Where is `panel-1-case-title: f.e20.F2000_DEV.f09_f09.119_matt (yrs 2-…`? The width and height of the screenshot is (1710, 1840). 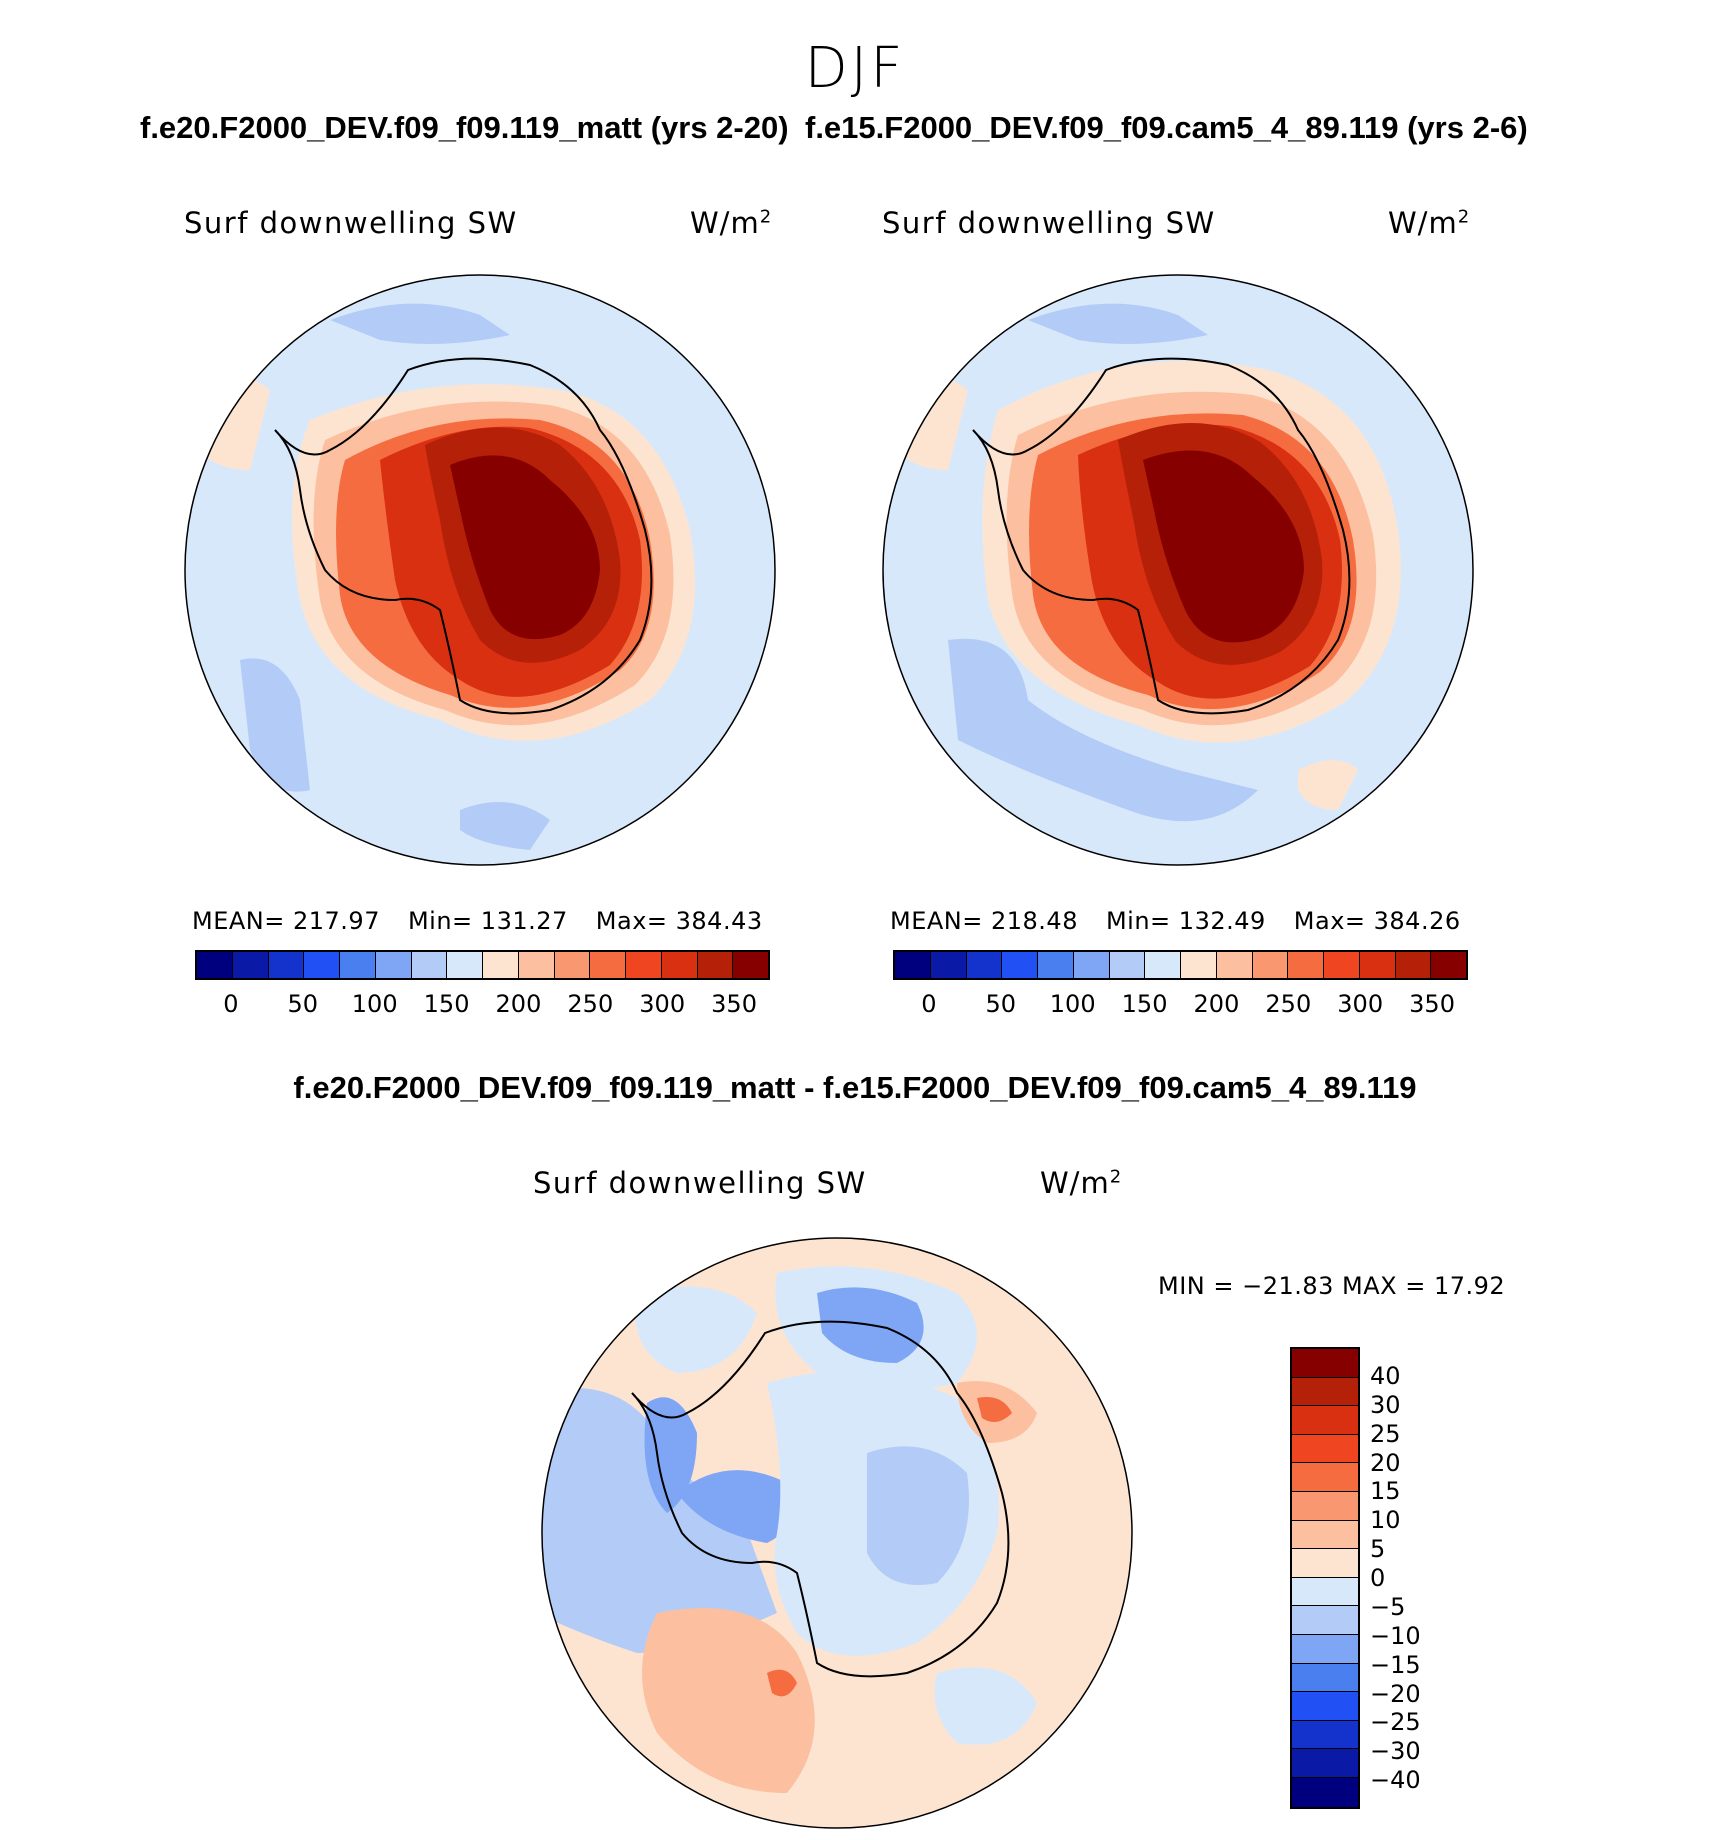 panel-1-case-title: f.e20.F2000_DEV.f09_f09.119_matt (yrs 2-… is located at coordinates (464, 127).